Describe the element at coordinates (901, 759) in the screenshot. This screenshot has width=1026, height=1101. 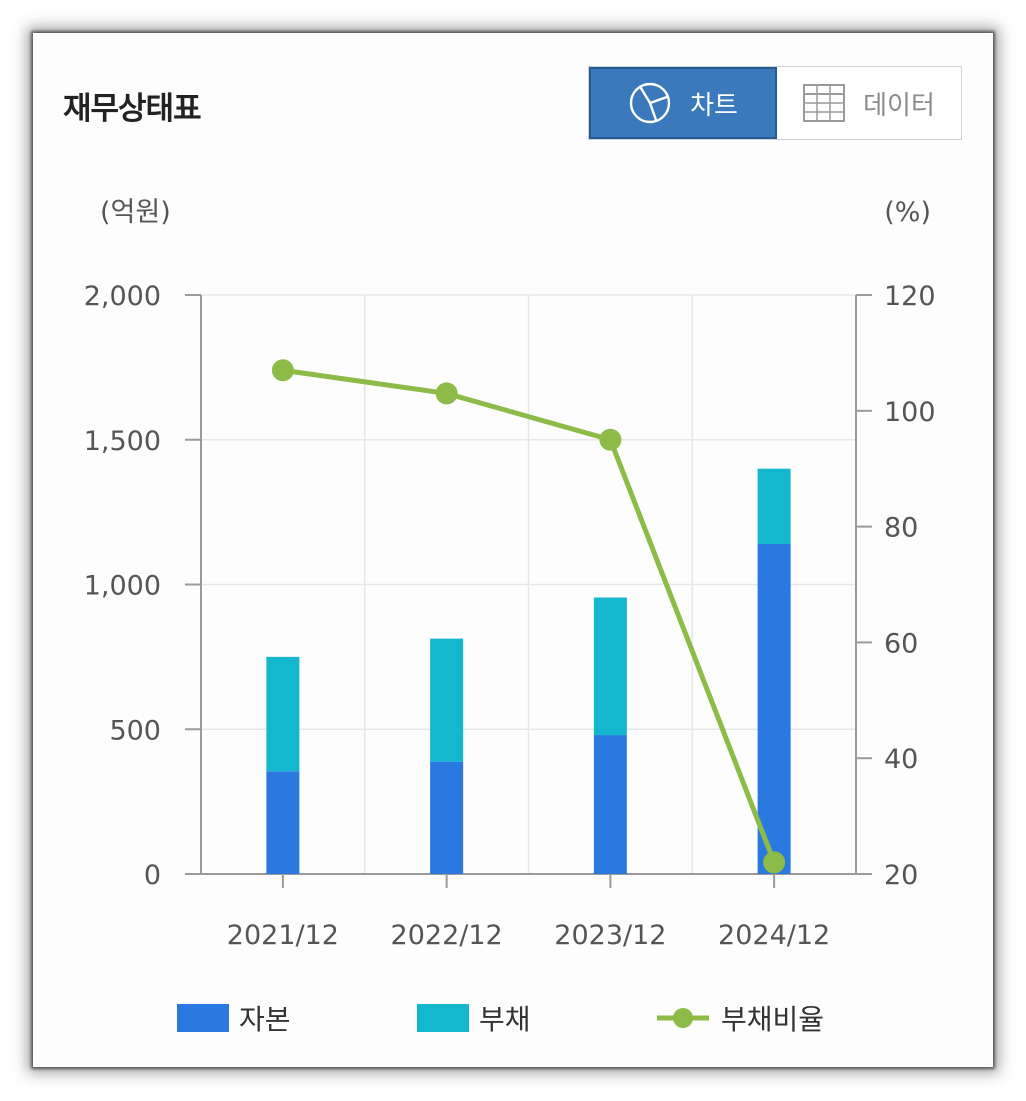
I see `right-axis-tick-label: 40` at that location.